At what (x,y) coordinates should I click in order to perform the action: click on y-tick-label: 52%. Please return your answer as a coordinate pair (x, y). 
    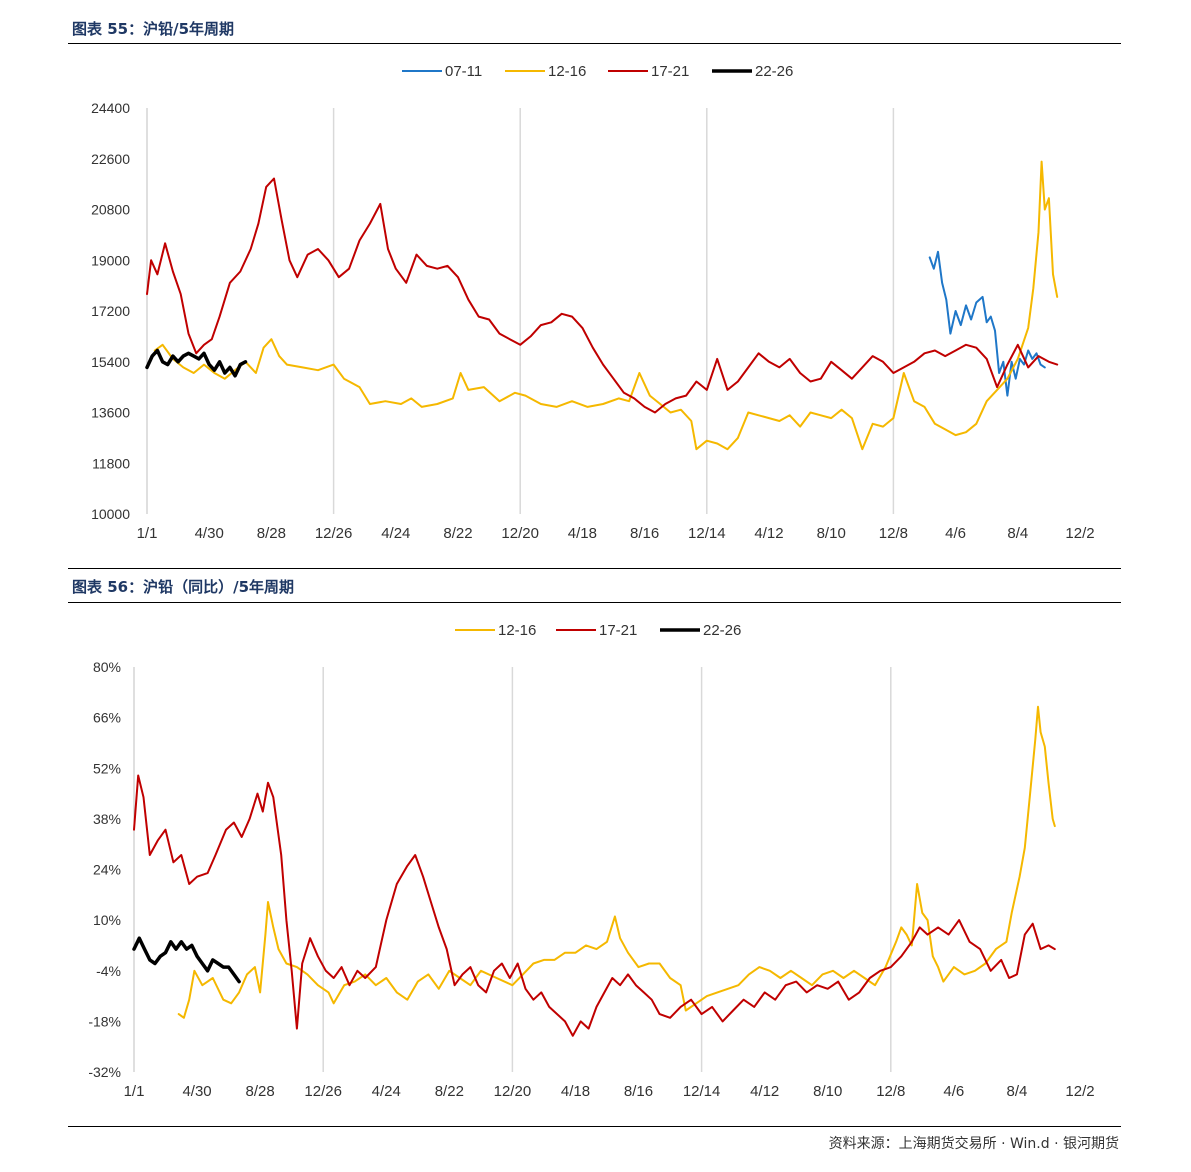
    Looking at the image, I should click on (107, 768).